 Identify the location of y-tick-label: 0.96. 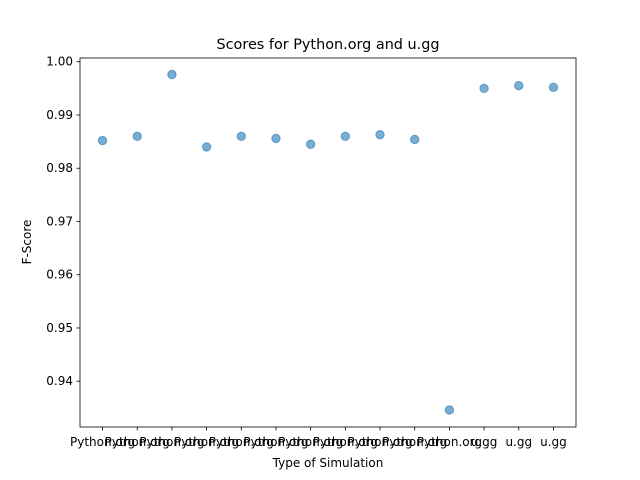
(59, 275).